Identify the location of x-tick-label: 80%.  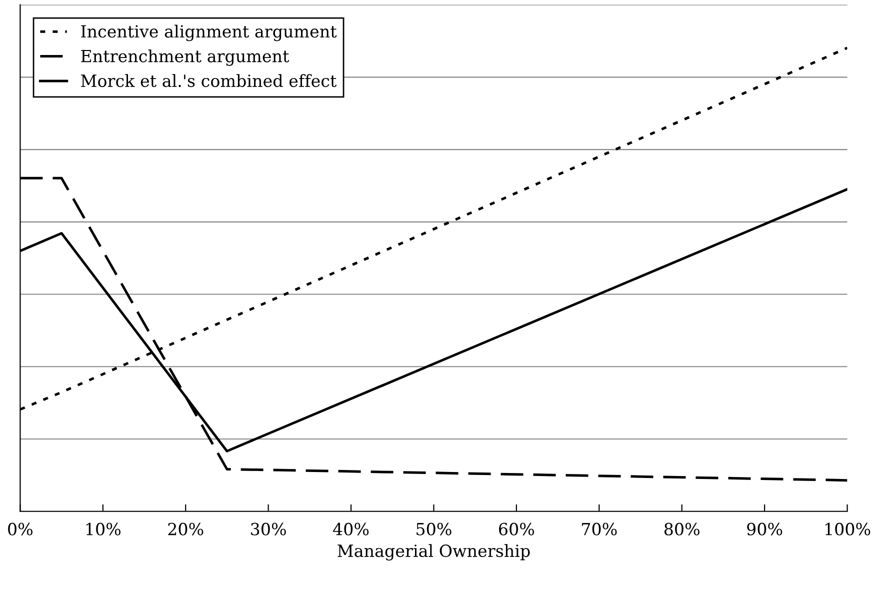
(682, 529).